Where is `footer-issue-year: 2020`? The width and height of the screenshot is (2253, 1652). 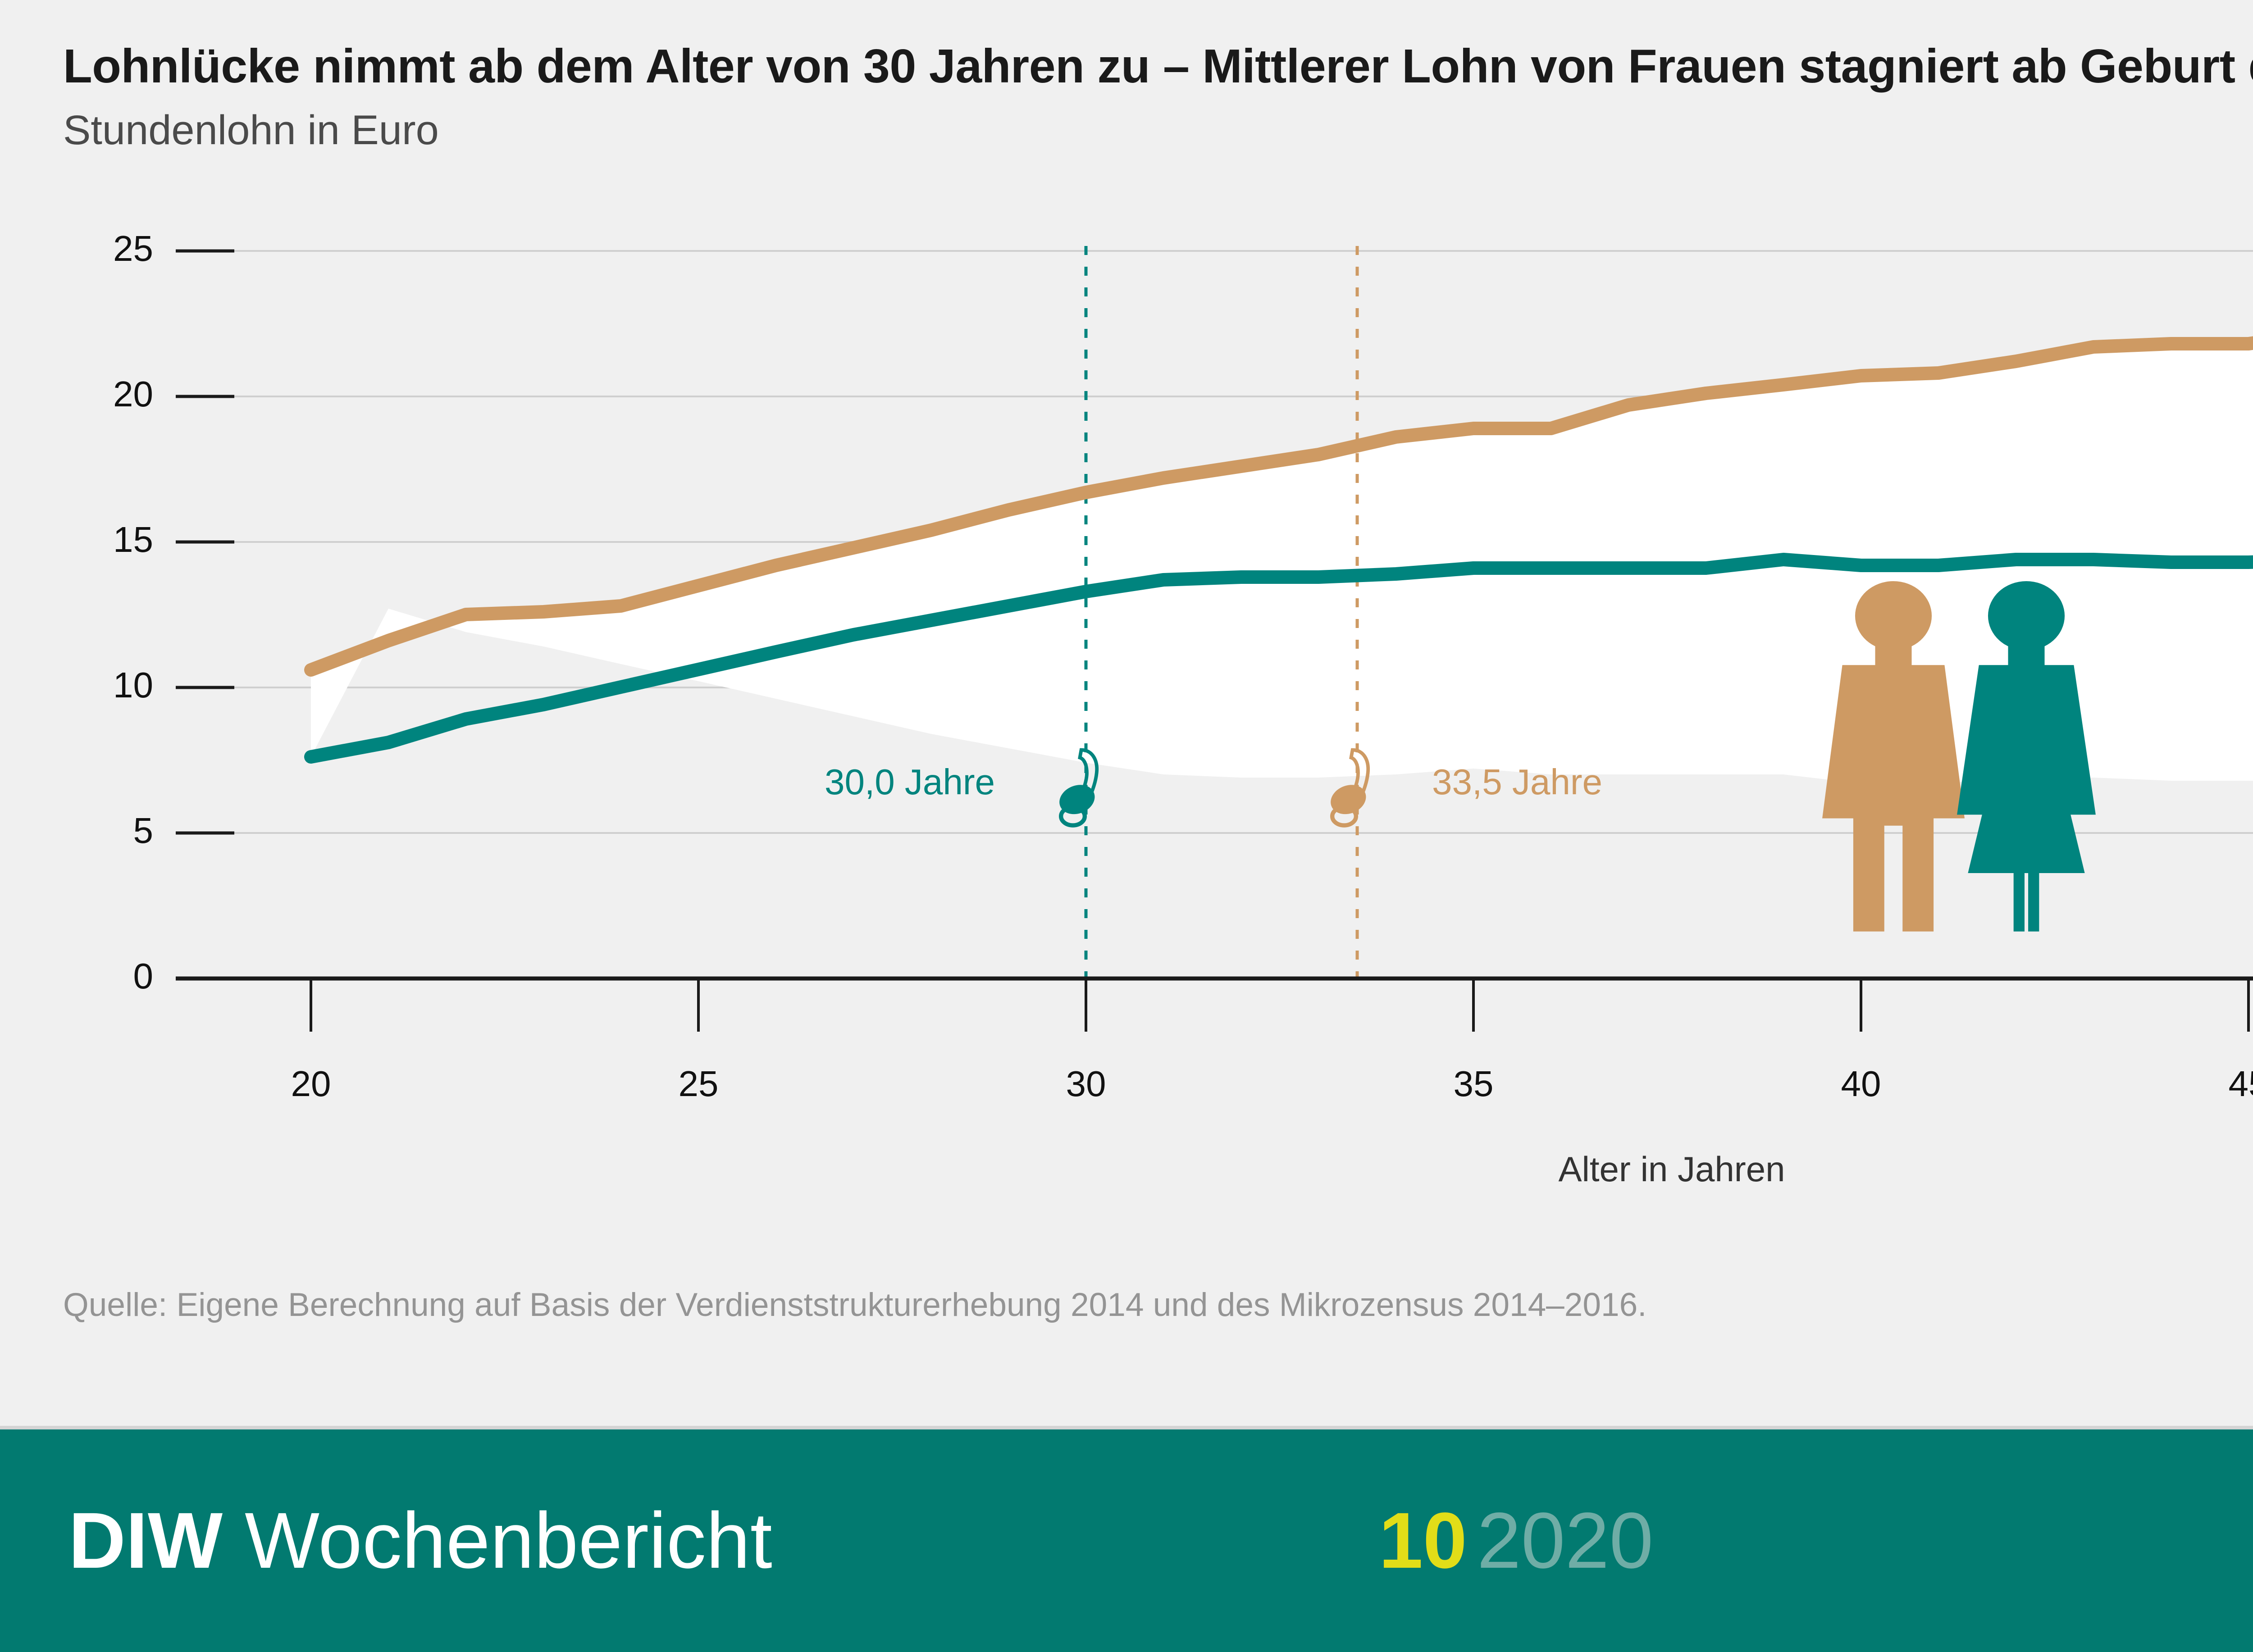
footer-issue-year: 2020 is located at coordinates (1565, 1541).